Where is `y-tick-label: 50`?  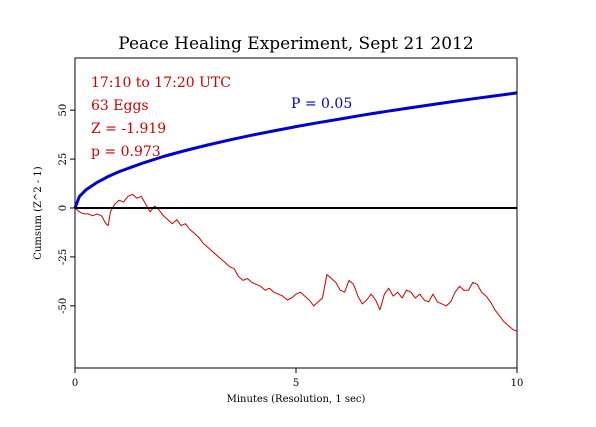 y-tick-label: 50 is located at coordinates (63, 110).